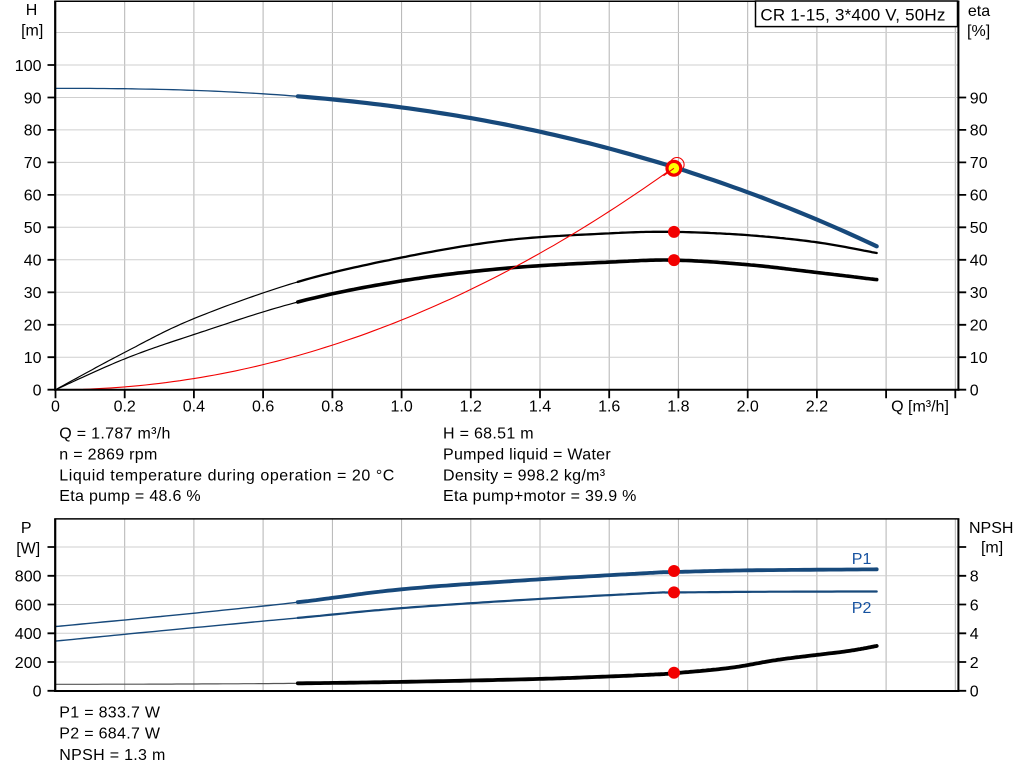 The image size is (1024, 781). Describe the element at coordinates (609, 406) in the screenshot. I see `svg-text: 1.6` at that location.